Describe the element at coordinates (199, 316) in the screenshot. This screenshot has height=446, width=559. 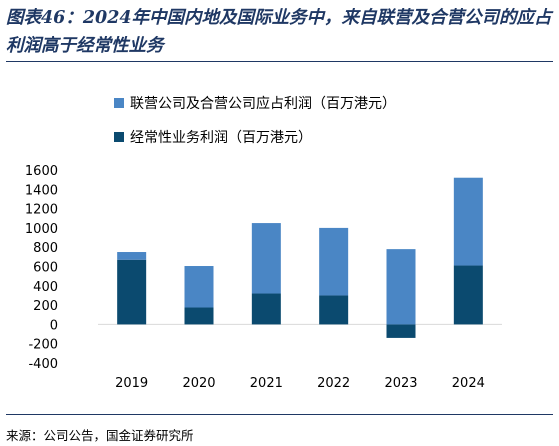
I see `bar-recurring-2020` at that location.